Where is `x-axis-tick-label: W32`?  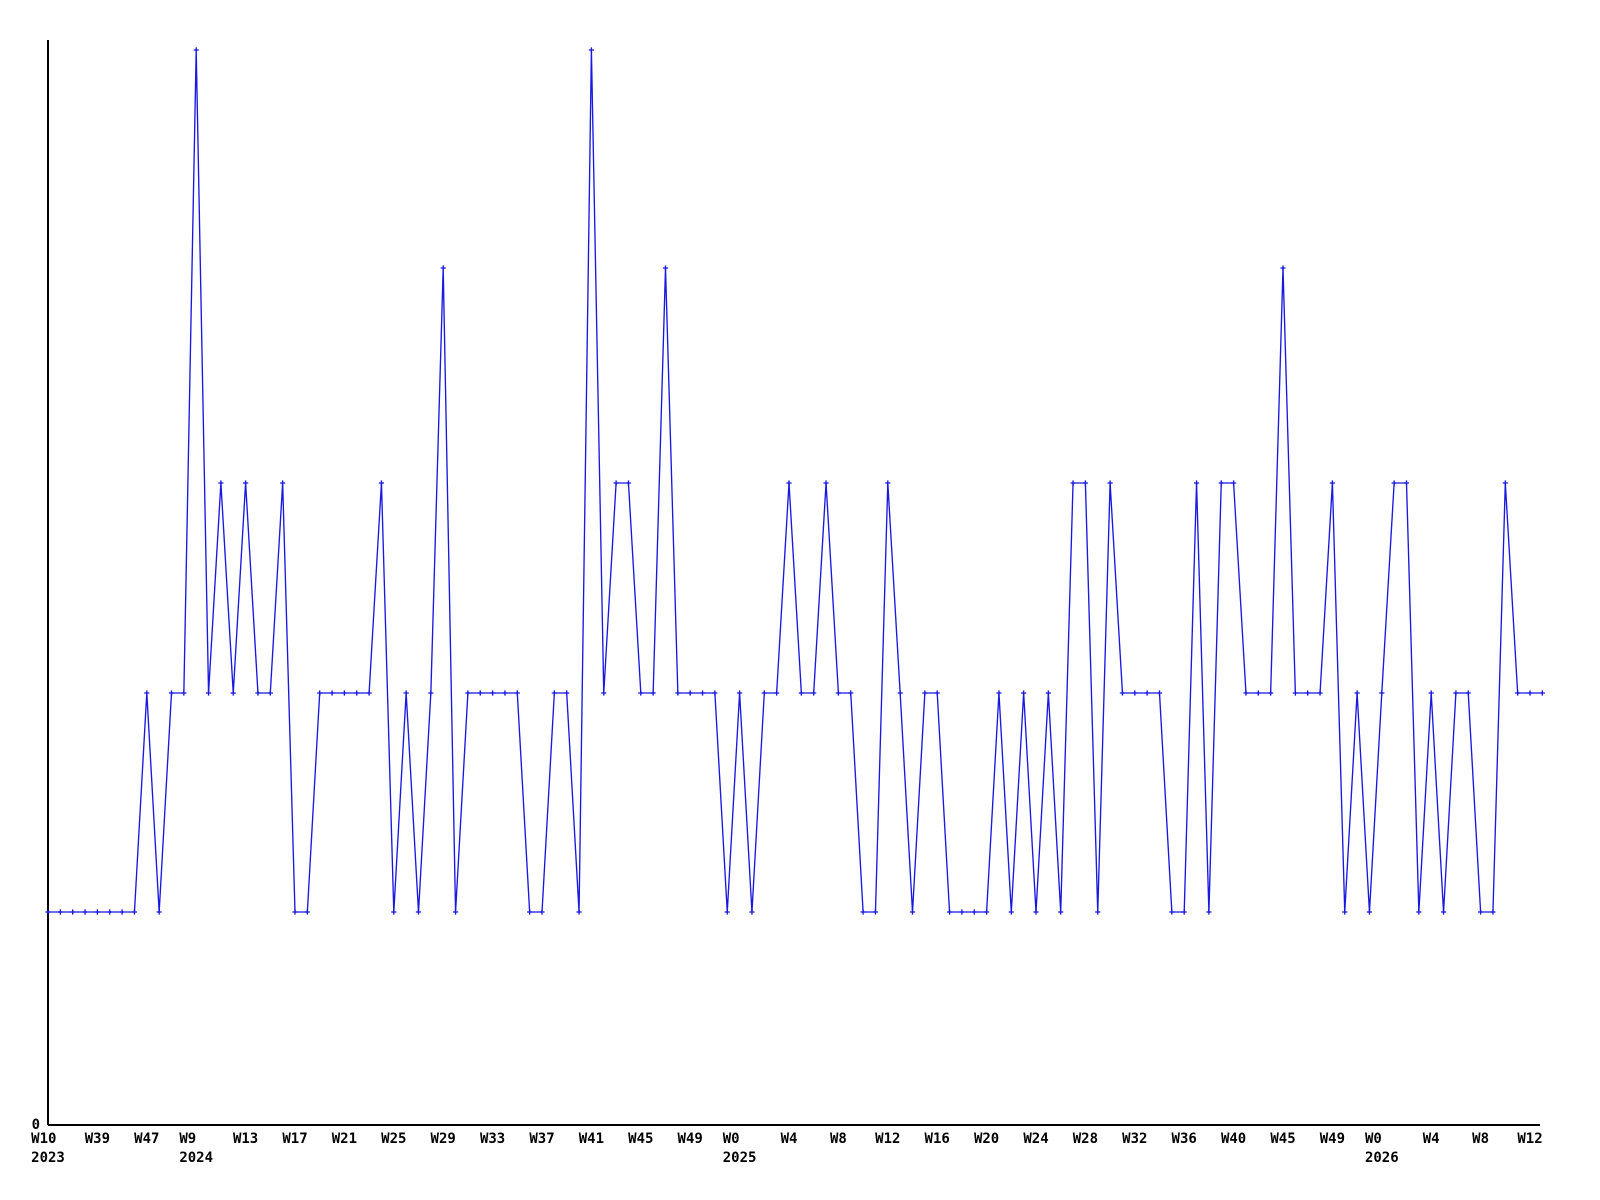
x-axis-tick-label: W32 is located at coordinates (1134, 1139).